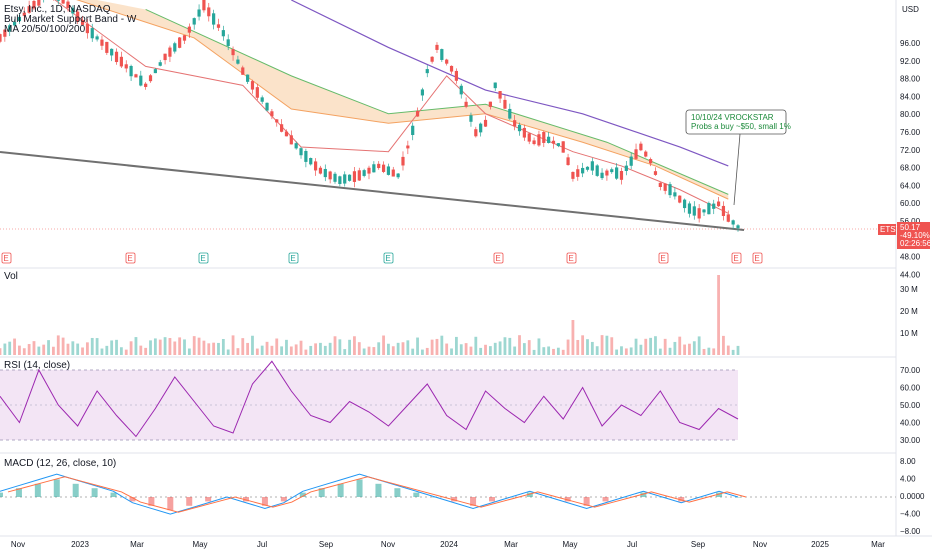 This screenshot has width=932, height=555. What do you see at coordinates (70, 19) in the screenshot?
I see `indicator-bull-band: Bull Market Support Band - W` at bounding box center [70, 19].